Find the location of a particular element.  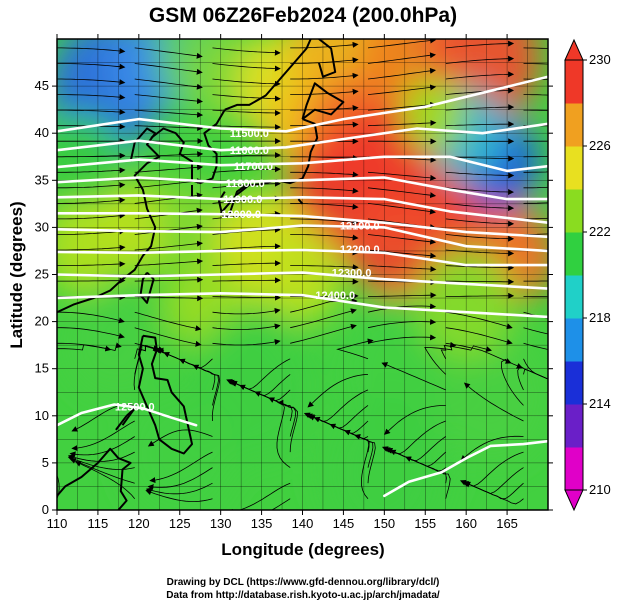

colorbar-min-arrow is located at coordinates (574, 500).